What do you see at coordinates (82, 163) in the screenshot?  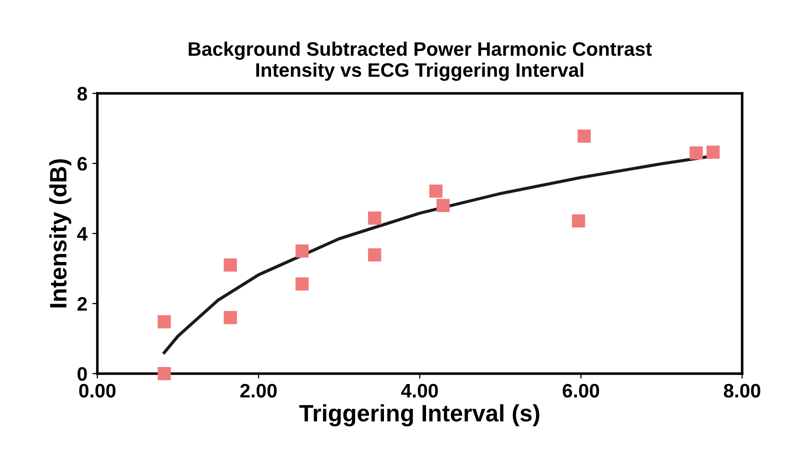 I see `y-tick-label: 6` at bounding box center [82, 163].